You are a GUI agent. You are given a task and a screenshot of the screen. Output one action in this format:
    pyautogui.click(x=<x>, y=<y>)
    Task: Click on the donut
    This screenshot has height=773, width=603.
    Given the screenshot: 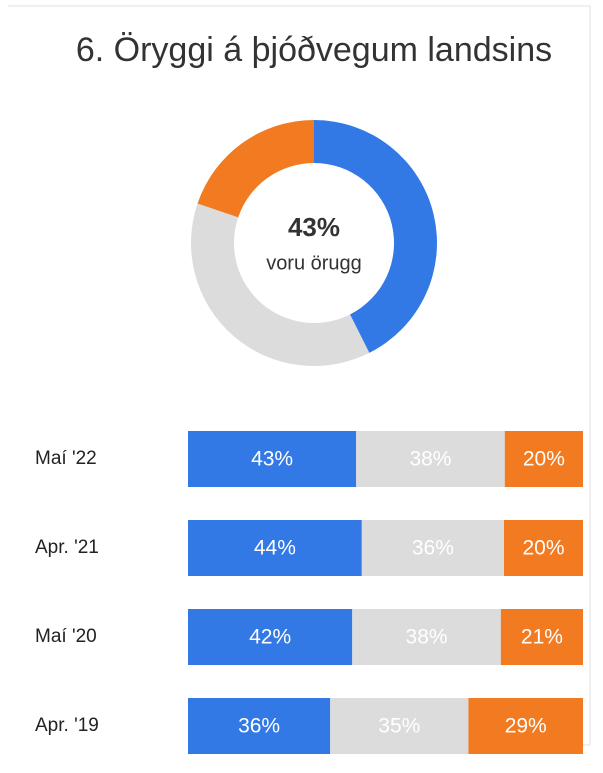 What is the action you would take?
    pyautogui.click(x=313, y=243)
    